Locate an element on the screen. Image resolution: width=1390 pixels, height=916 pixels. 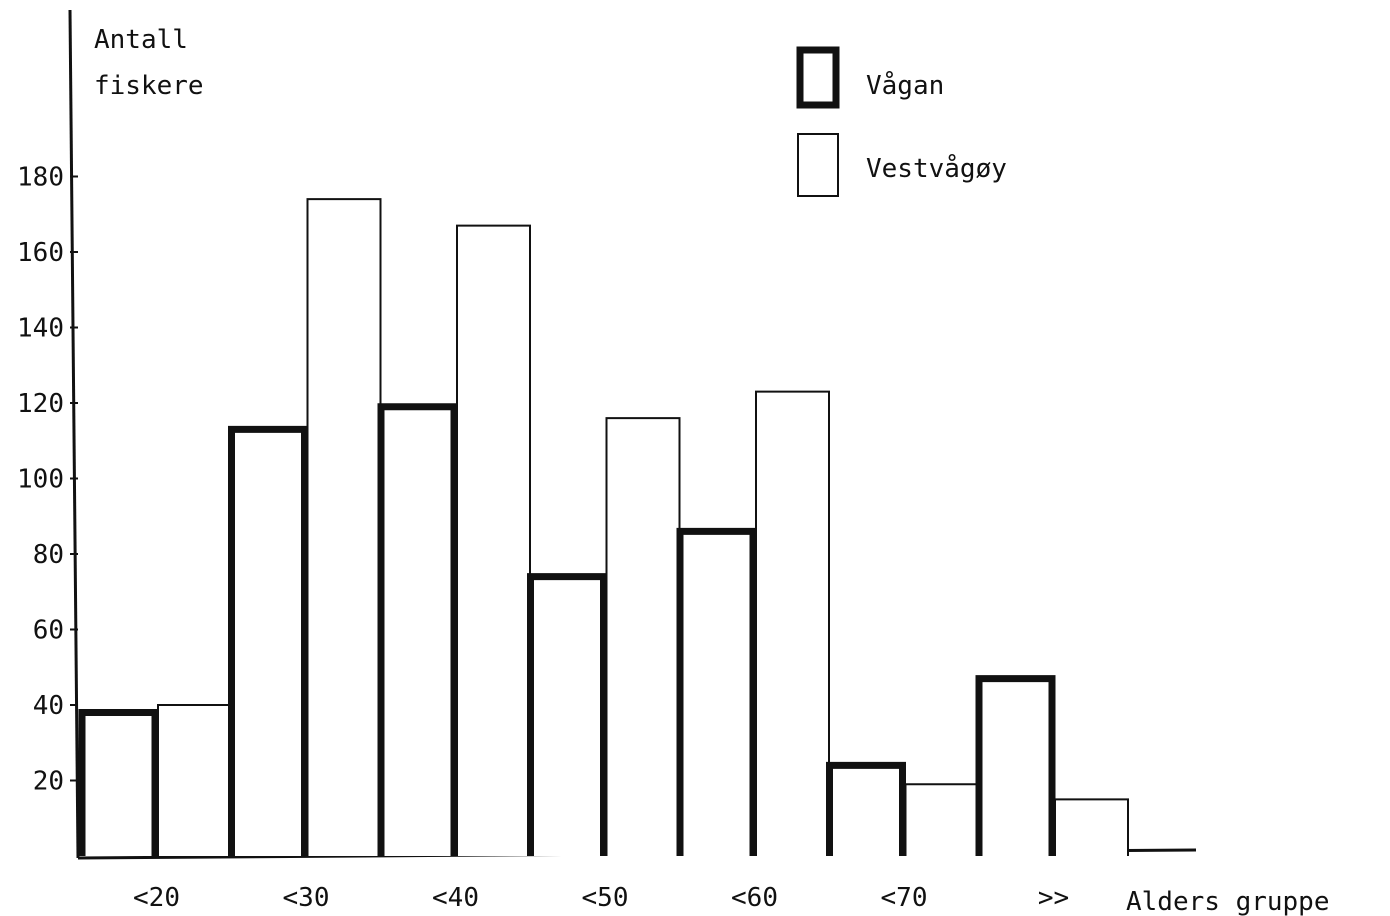
x-category-label: <20 is located at coordinates (156, 898).